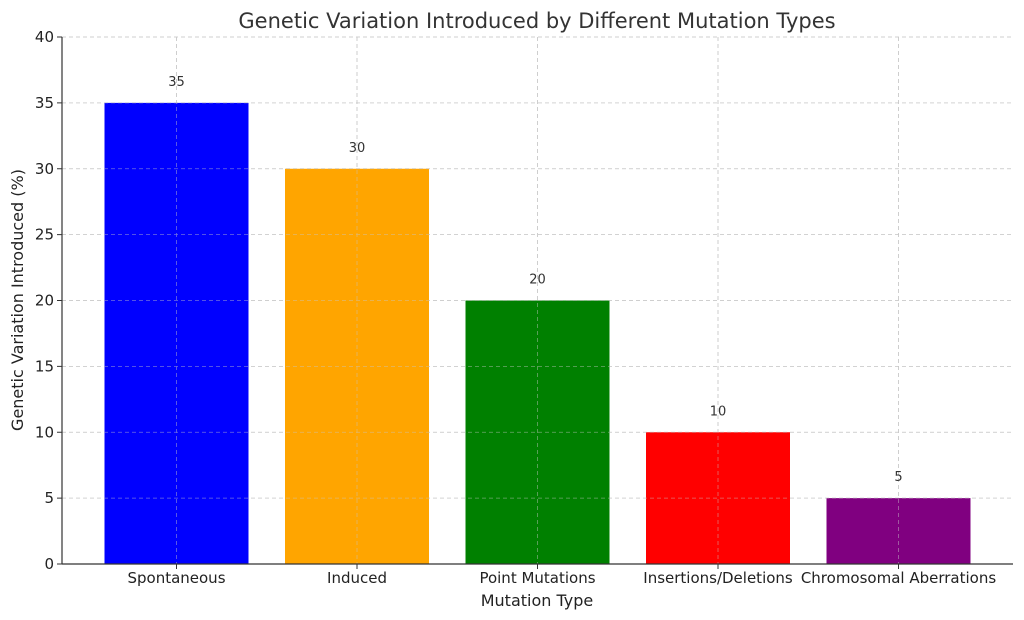  What do you see at coordinates (17, 300) in the screenshot?
I see `y-axis-label: Genetic Variation Introduced (%)` at bounding box center [17, 300].